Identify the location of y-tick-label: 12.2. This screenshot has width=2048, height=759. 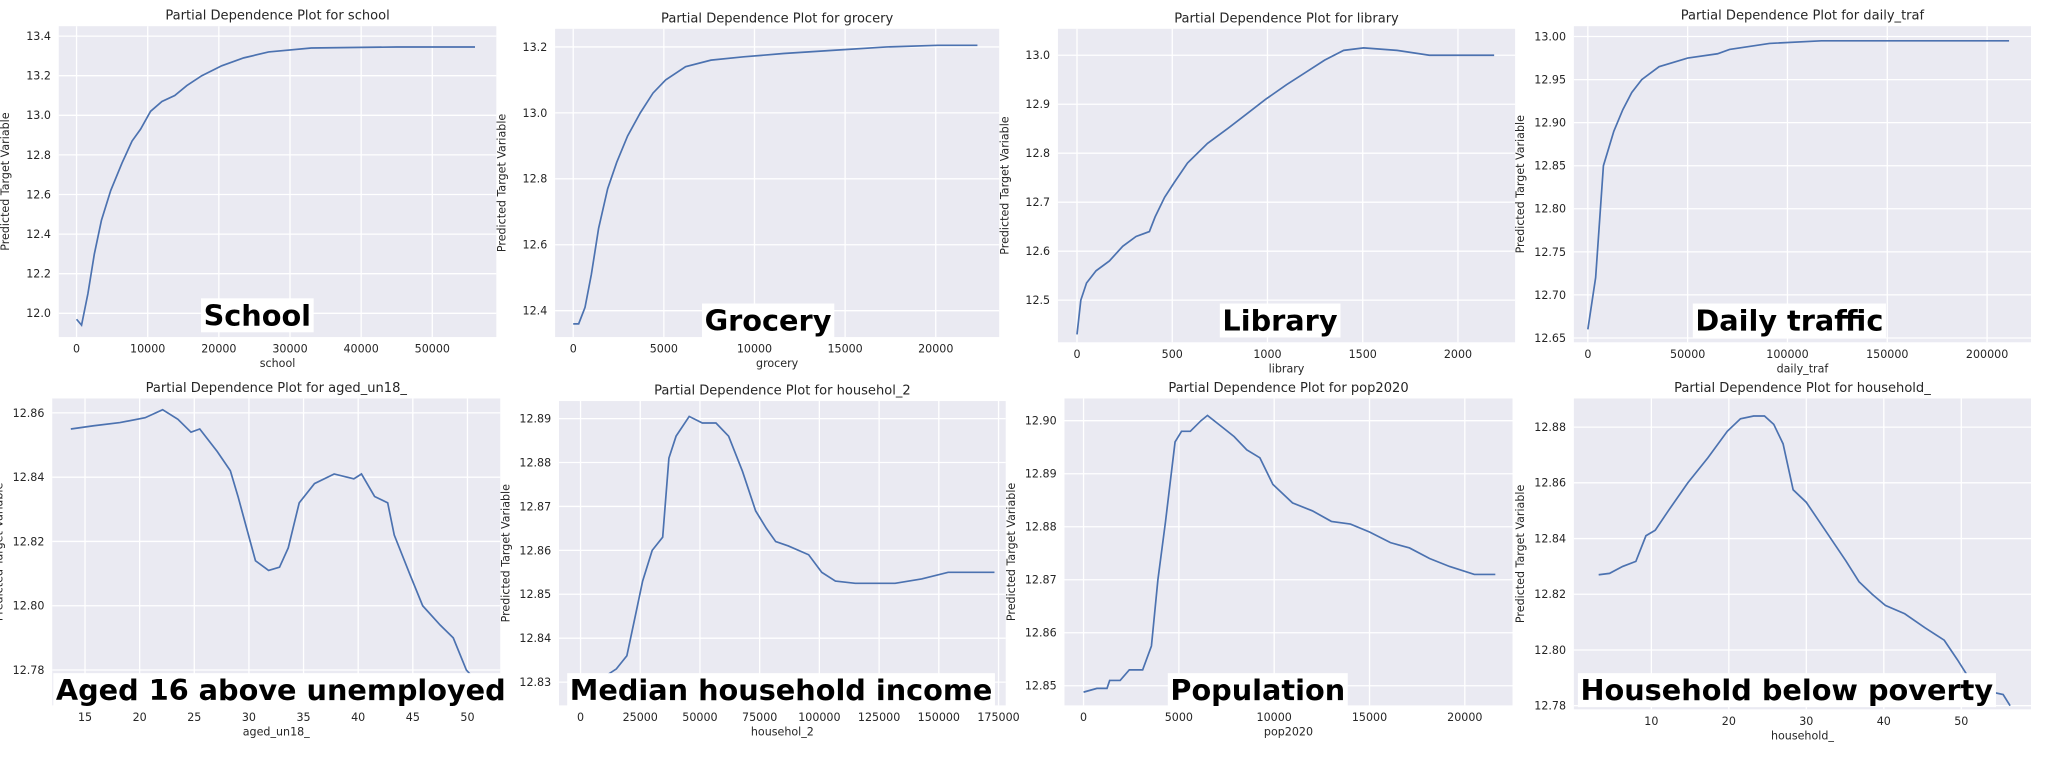
(38, 274).